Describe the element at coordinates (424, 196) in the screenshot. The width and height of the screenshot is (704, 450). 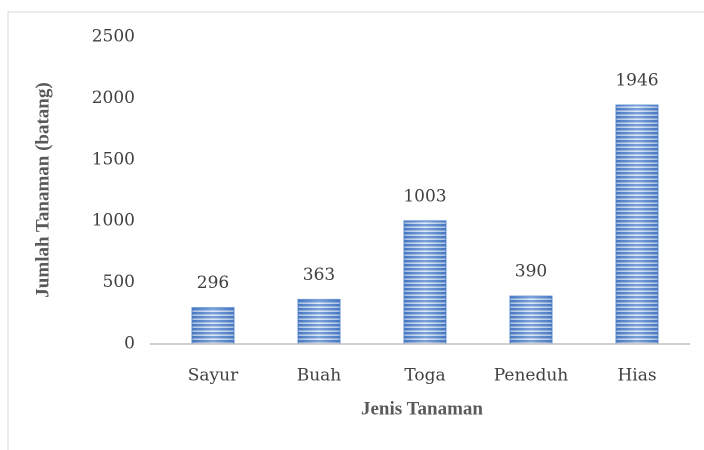
I see `data-label: 1003` at that location.